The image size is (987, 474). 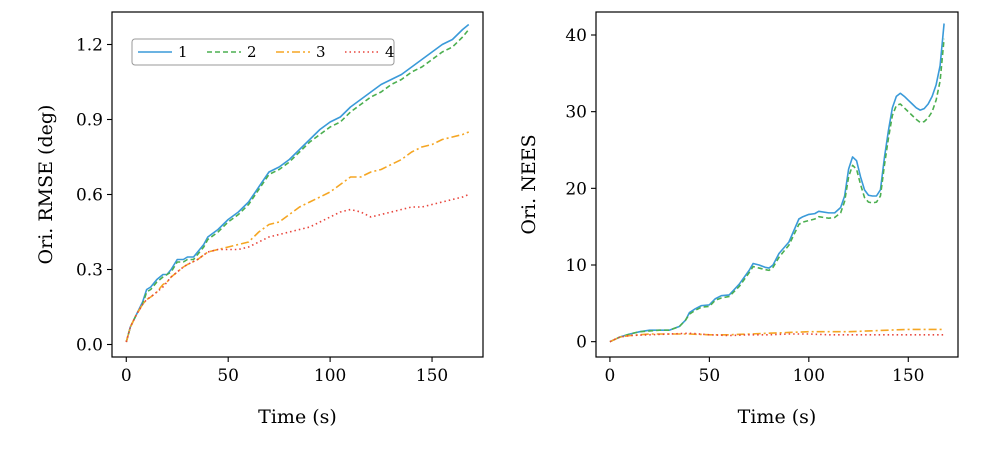 What do you see at coordinates (576, 113) in the screenshot?
I see `y-tick-label: 30` at bounding box center [576, 113].